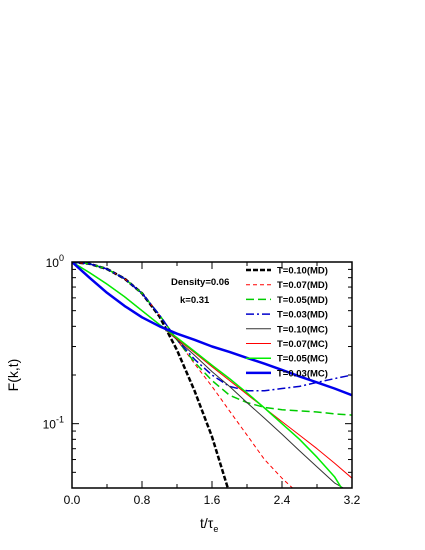 This screenshot has height=550, width=425. I want to click on y-tick-label: 10⁰, so click(55, 261).